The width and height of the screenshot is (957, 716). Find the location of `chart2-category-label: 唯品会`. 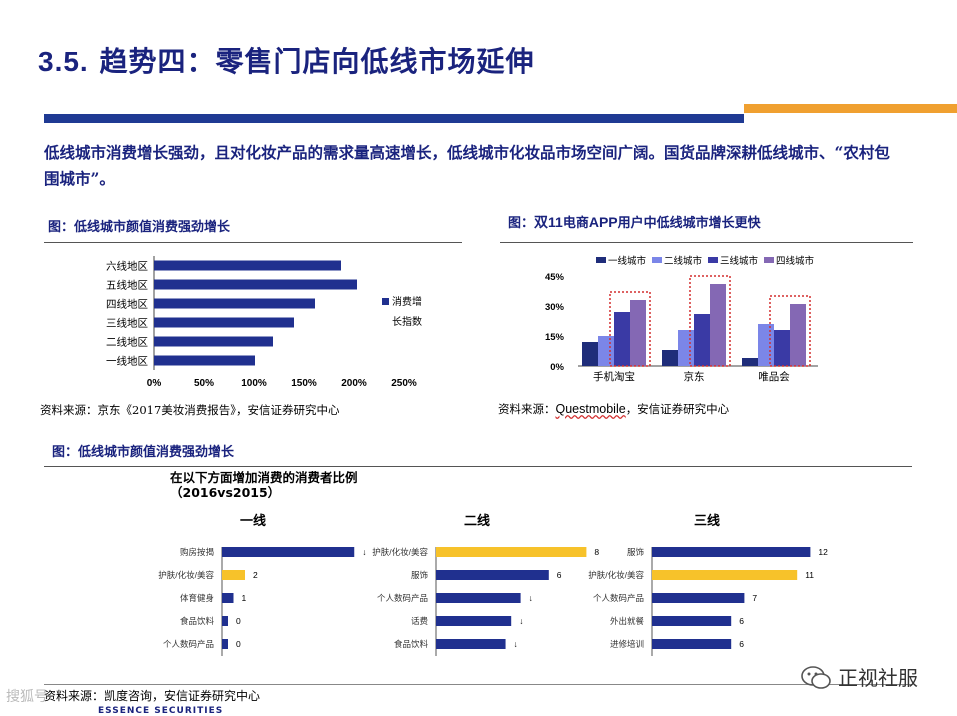

chart2-category-label: 唯品会 is located at coordinates (774, 376).